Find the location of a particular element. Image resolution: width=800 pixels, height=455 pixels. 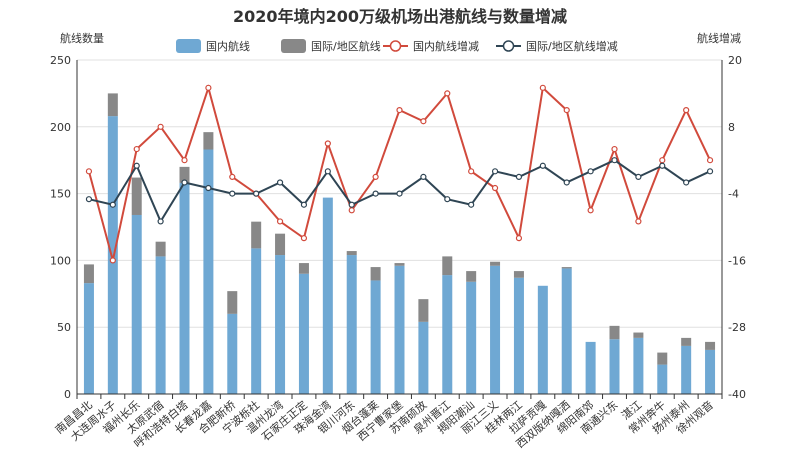

right-axis-name: 航线增减 is located at coordinates (719, 38).